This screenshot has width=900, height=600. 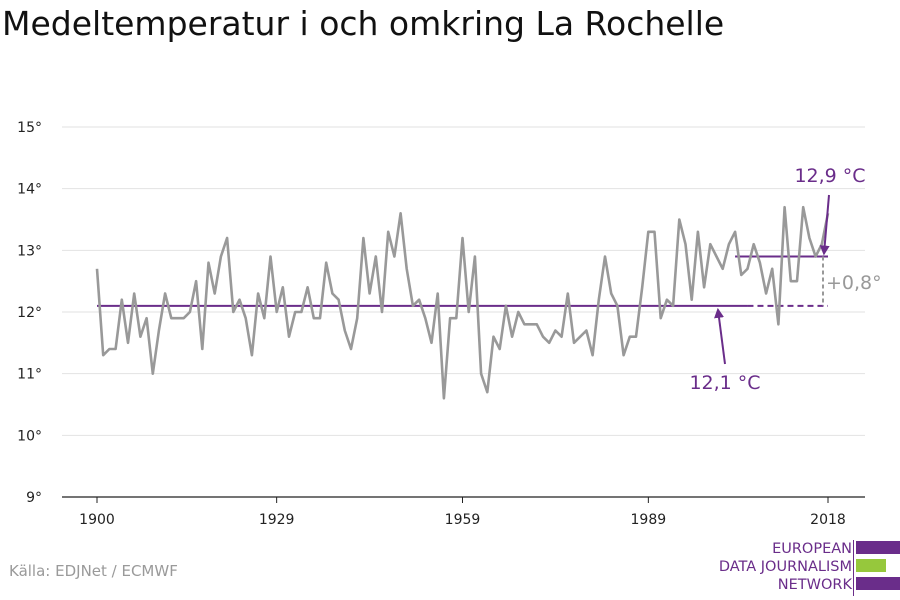 I want to click on logo-text: EUROPEAN DATA JOURNALISM NETWORK, so click(x=785, y=567).